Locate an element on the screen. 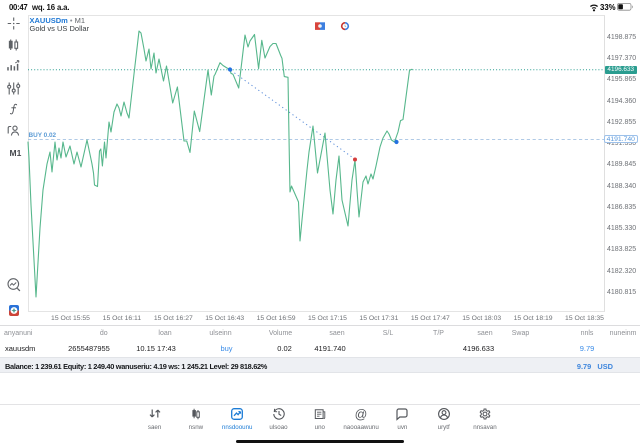 The image size is (640, 447). svg-text: M1 is located at coordinates (16, 153).